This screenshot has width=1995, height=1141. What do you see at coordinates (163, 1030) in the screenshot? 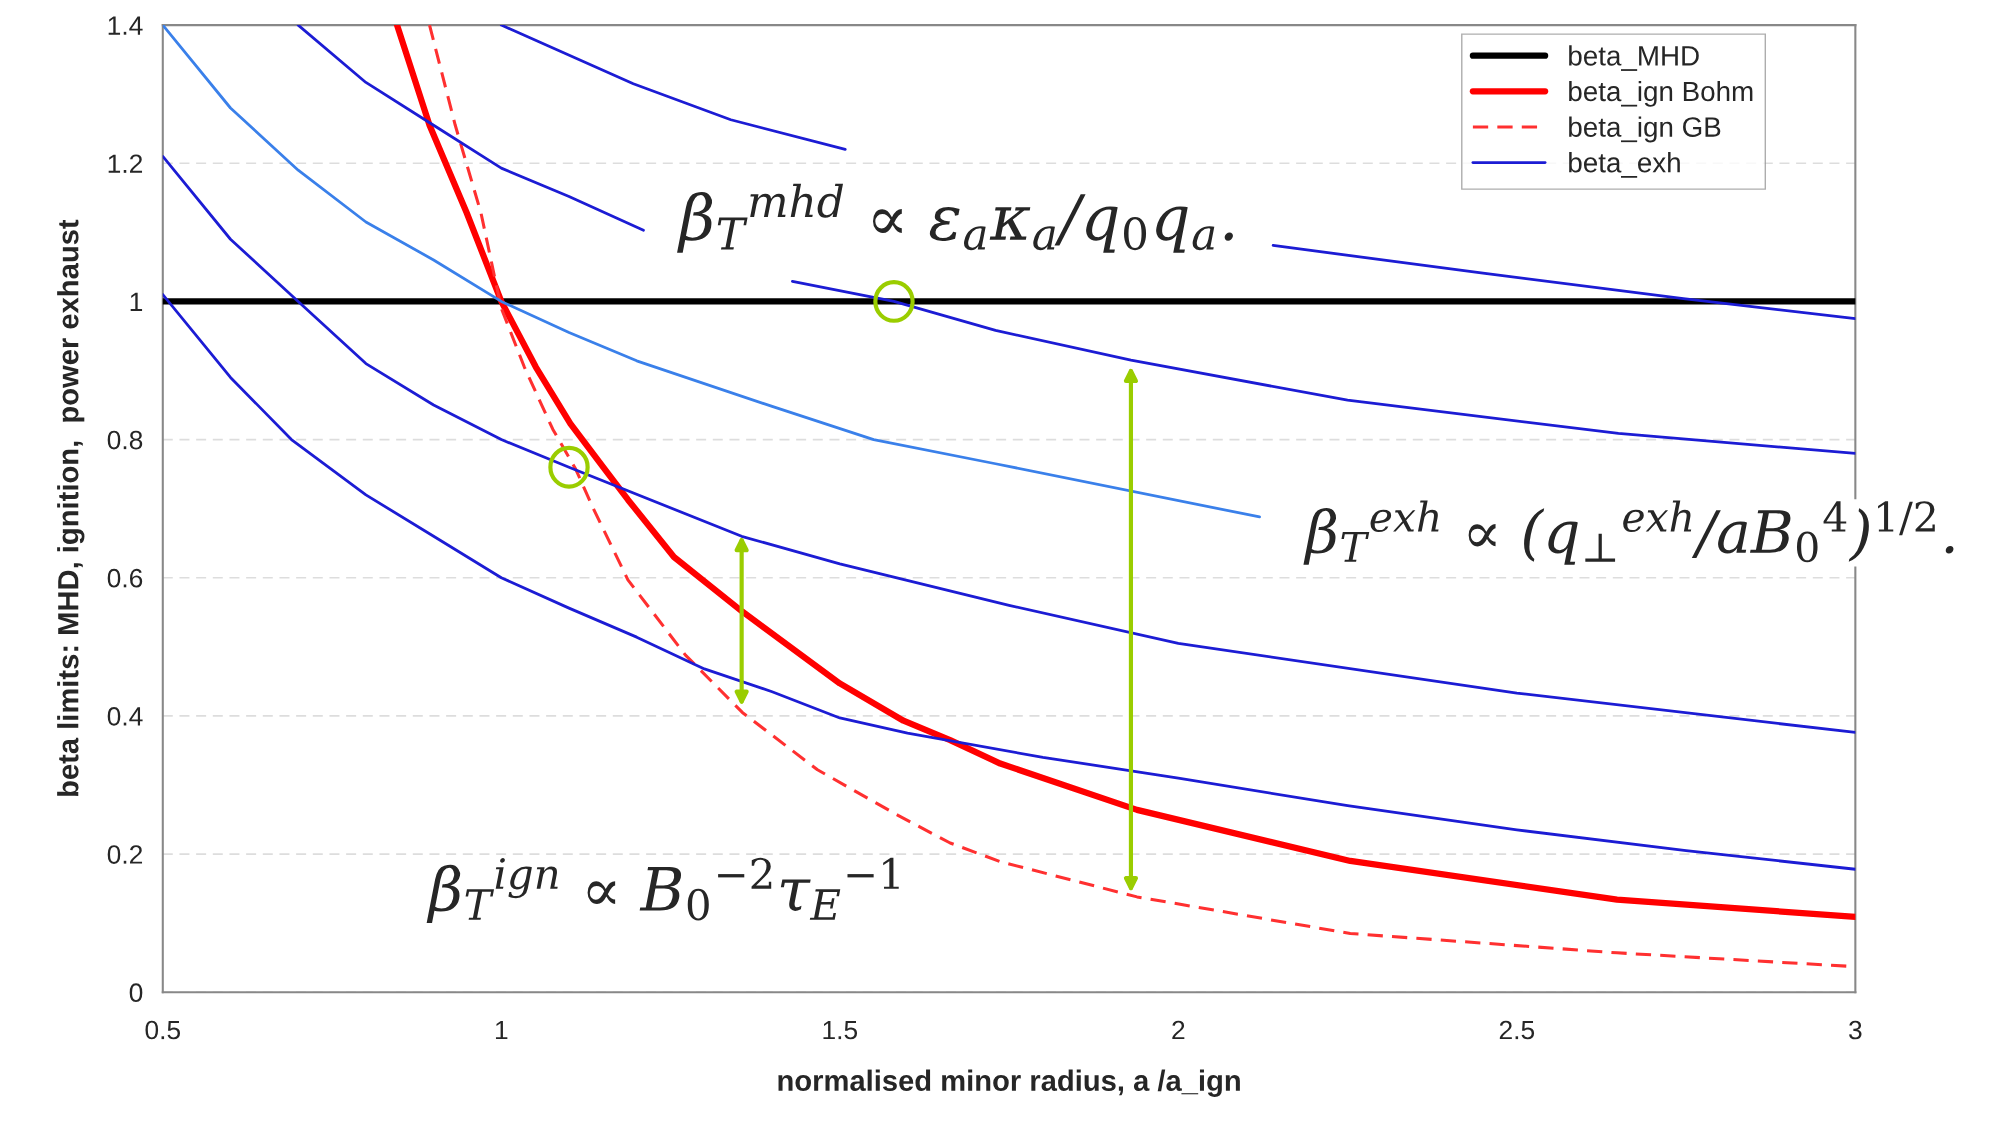
I see `x-tick-label: 0.5` at bounding box center [163, 1030].